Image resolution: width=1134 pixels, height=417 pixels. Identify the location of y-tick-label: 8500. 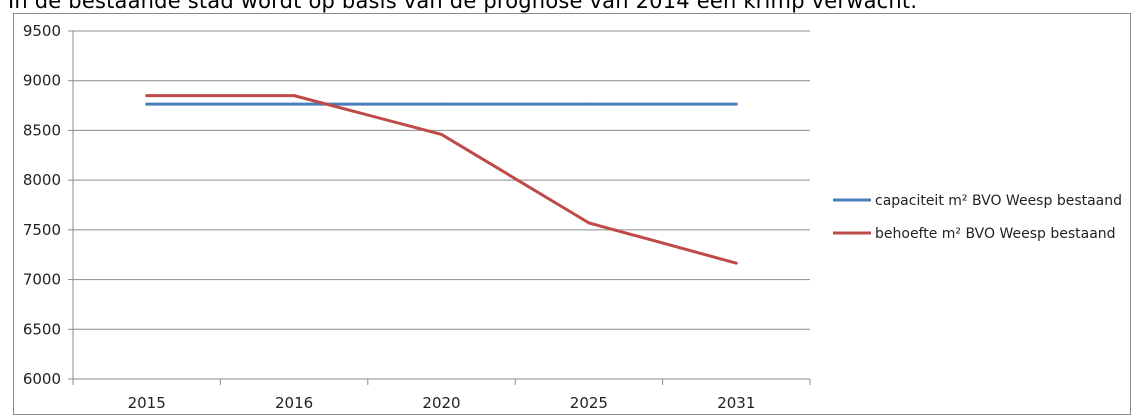
(42, 130).